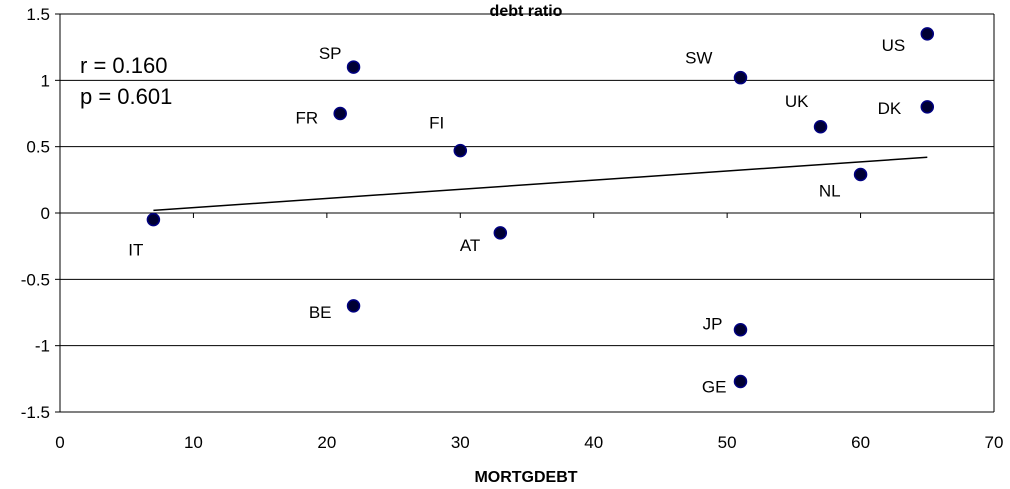 This screenshot has width=1010, height=489. Describe the element at coordinates (740, 77) in the screenshot. I see `data-point-sw` at that location.